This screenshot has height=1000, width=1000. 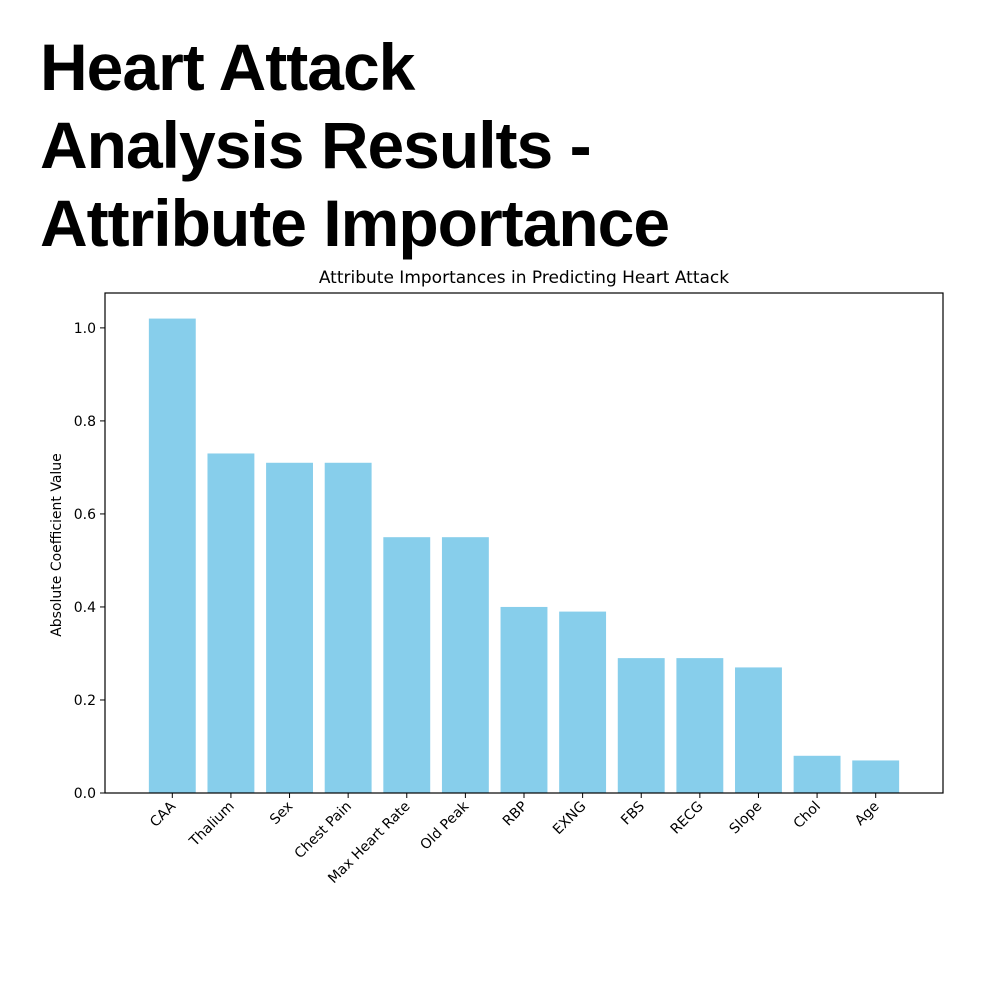 I want to click on x-tick-label-recg: RECG, so click(x=687, y=818).